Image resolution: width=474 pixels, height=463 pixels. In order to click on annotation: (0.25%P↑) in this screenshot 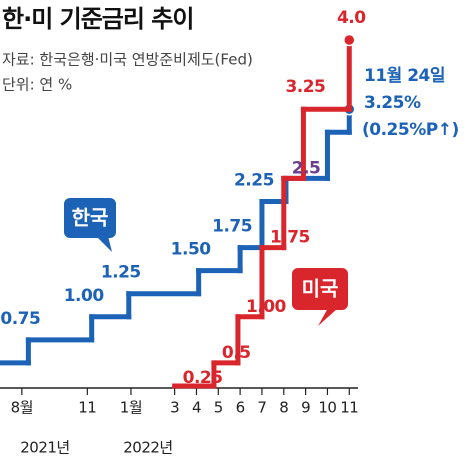, I will do `click(410, 130)`.